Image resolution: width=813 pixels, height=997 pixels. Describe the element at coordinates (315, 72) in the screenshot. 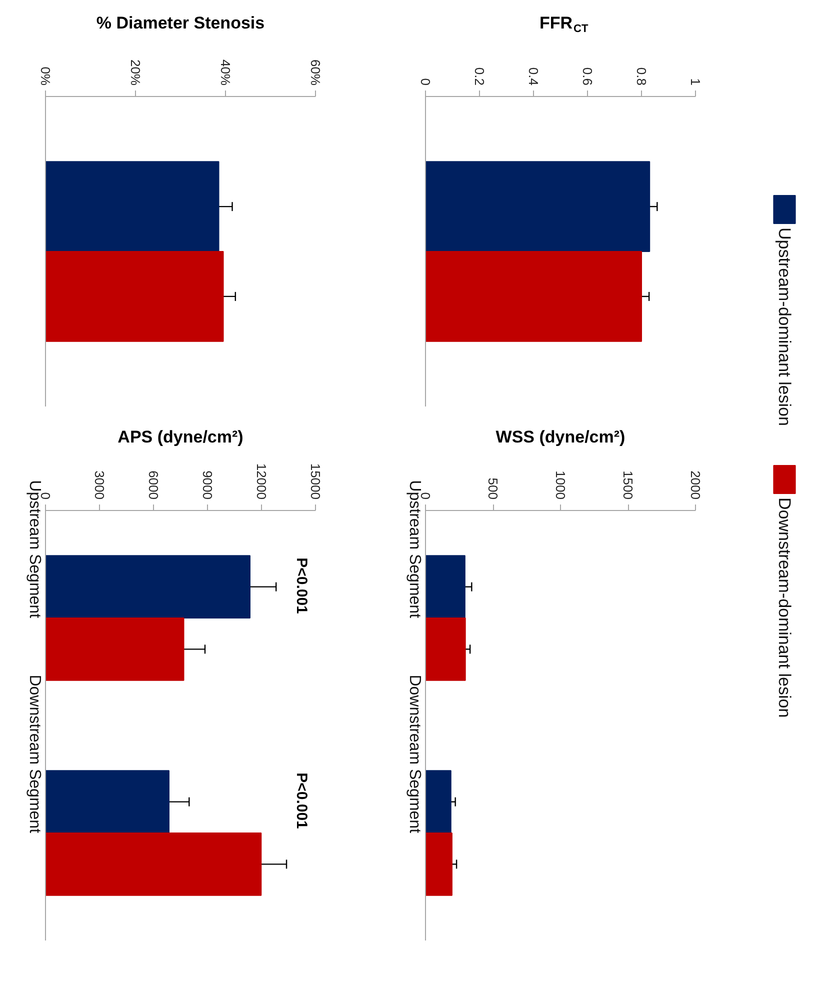

I see `x-tick-label: 60%` at that location.